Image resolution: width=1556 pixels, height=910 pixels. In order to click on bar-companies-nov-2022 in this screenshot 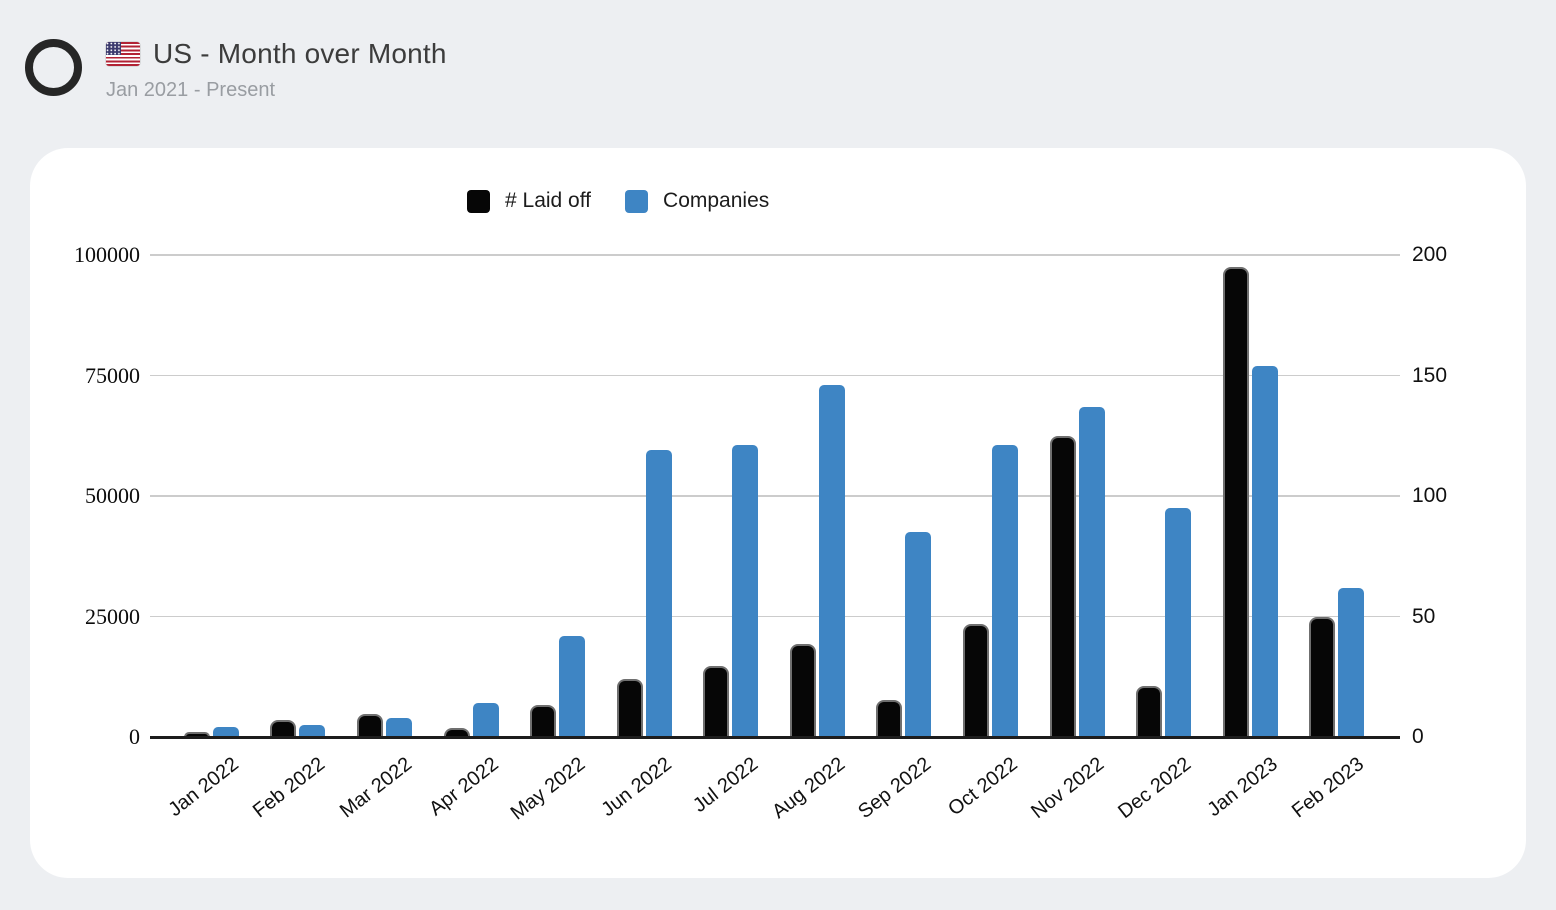, I will do `click(1091, 571)`.